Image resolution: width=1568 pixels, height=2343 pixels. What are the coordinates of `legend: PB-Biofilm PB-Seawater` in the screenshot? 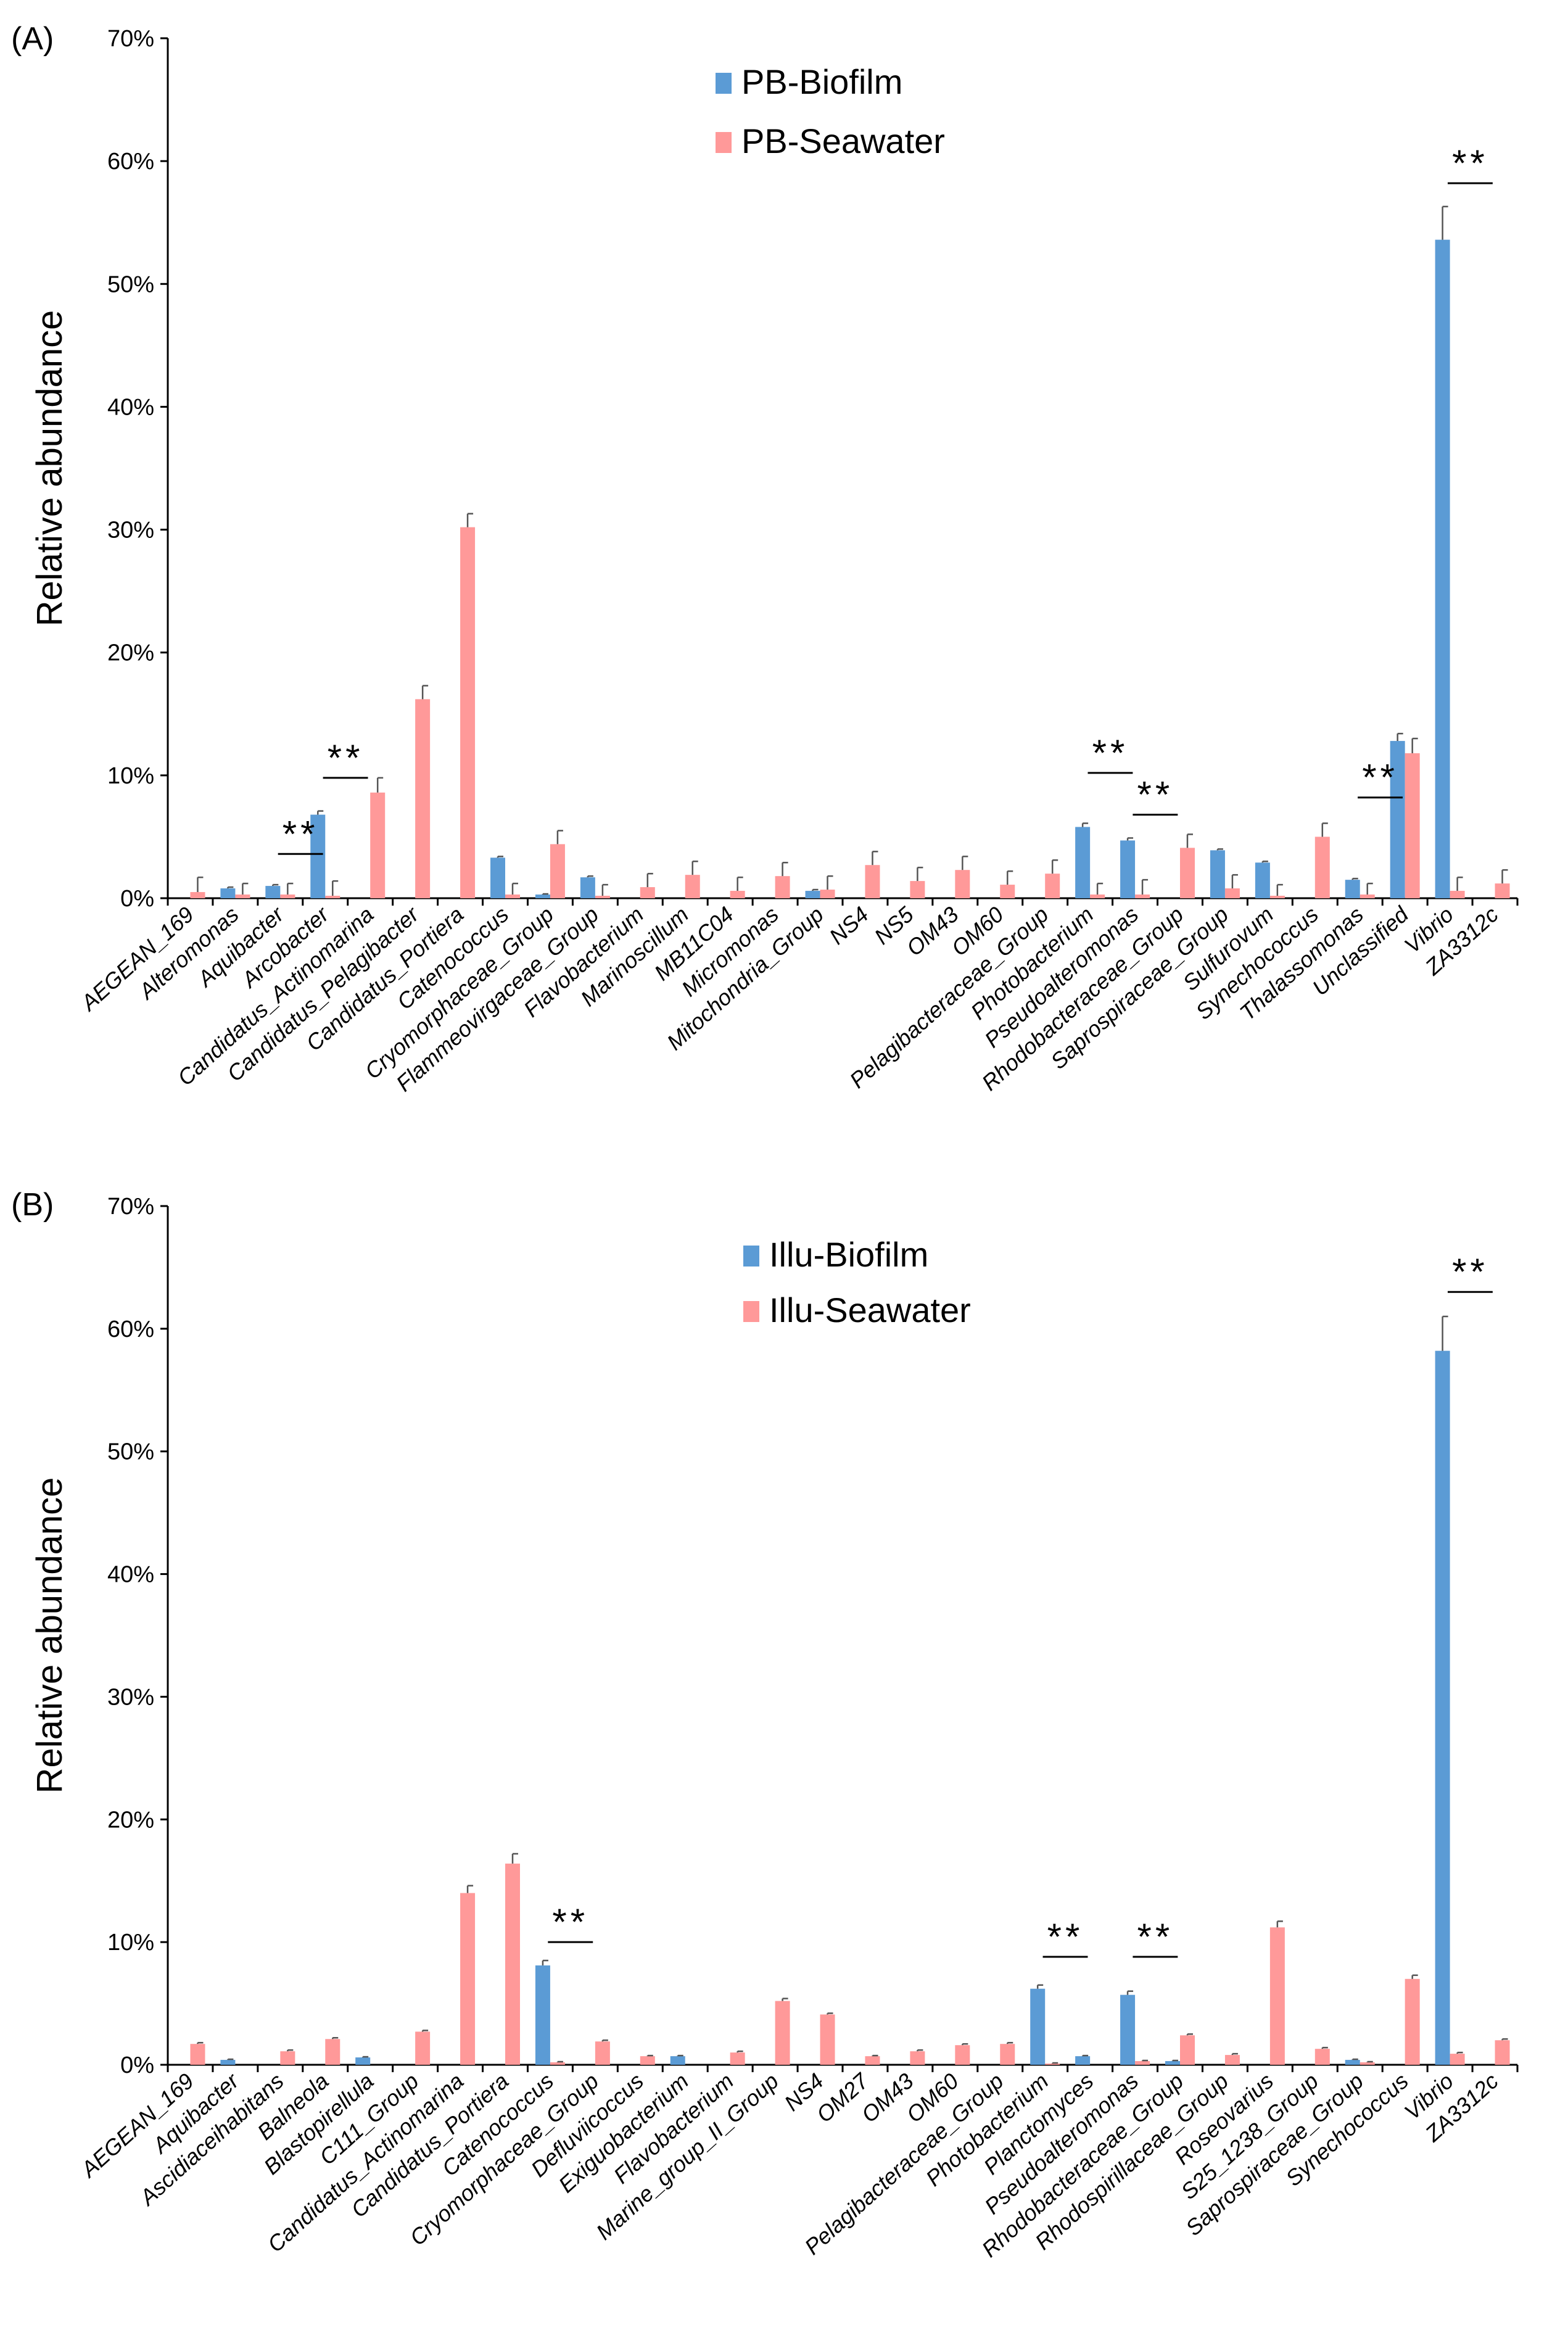 It's located at (830, 111).